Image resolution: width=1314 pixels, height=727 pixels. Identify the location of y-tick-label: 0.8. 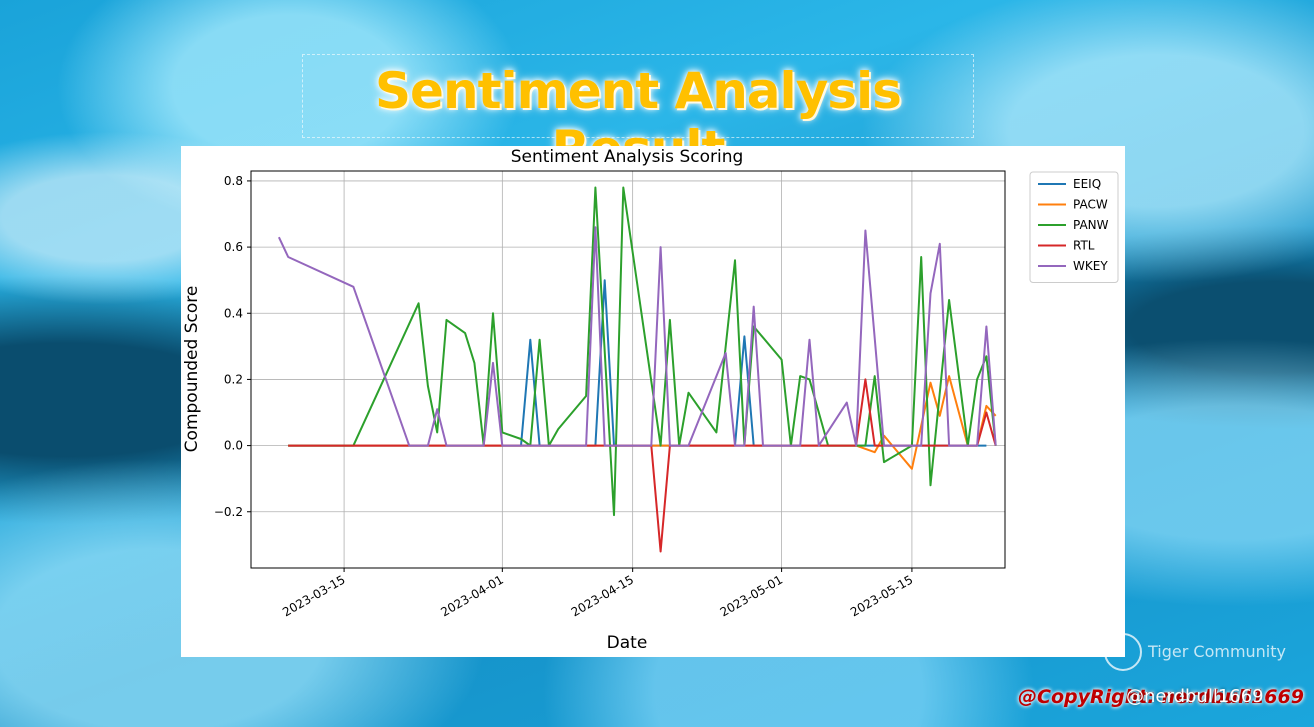
(233, 181).